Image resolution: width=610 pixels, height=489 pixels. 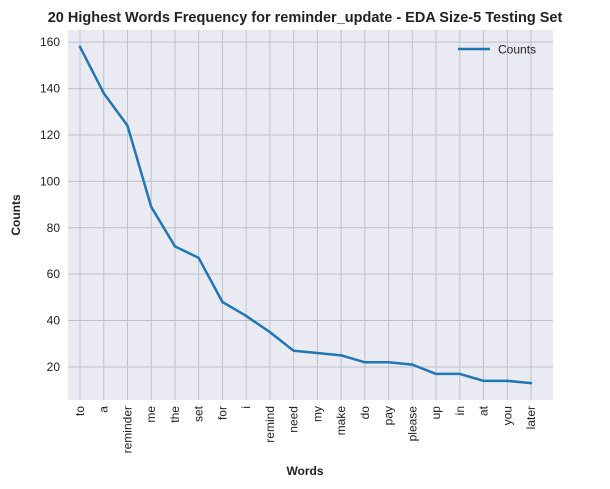 What do you see at coordinates (80, 411) in the screenshot?
I see `x-tick-label: to` at bounding box center [80, 411].